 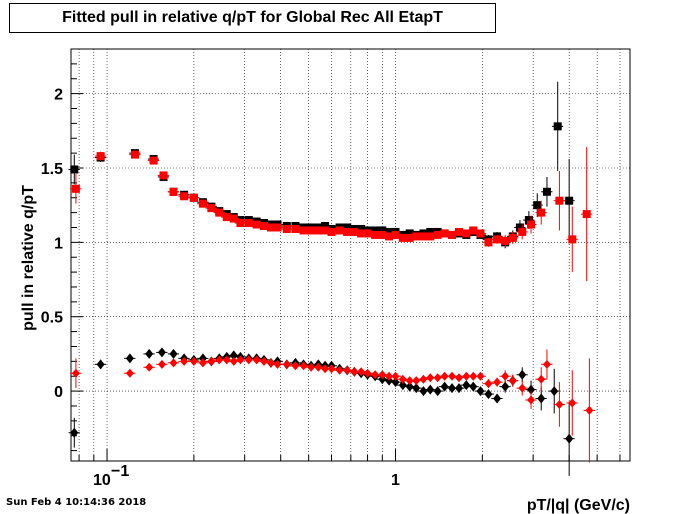 What do you see at coordinates (102, 480) in the screenshot?
I see `x-tick-label: 10` at bounding box center [102, 480].